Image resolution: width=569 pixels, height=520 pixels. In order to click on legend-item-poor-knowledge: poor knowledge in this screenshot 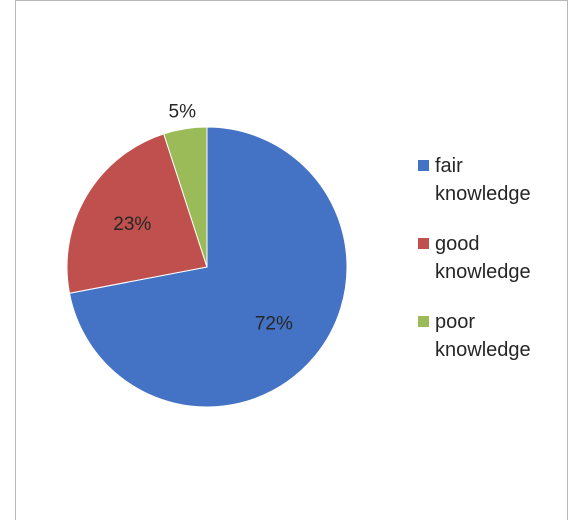, I will do `click(491, 336)`.